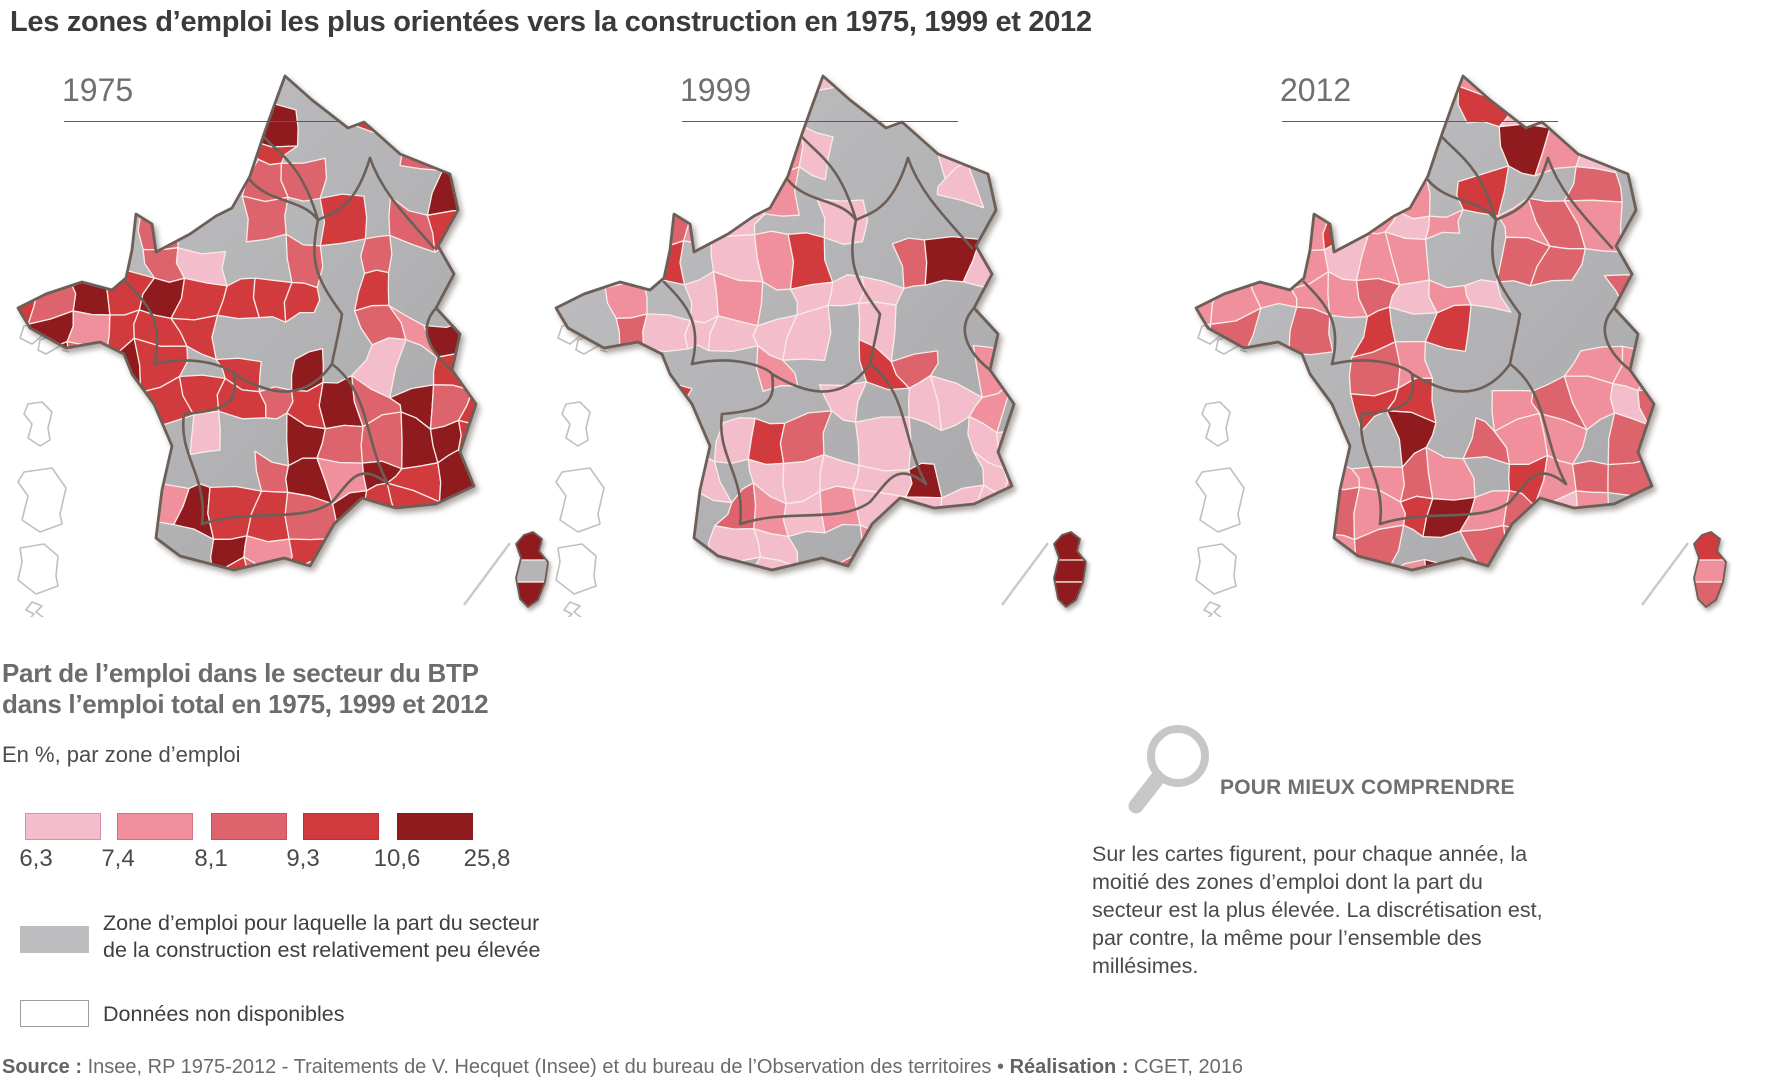 The image size is (1771, 1087). Describe the element at coordinates (118, 858) in the screenshot. I see `scale-break-label: 7,4` at that location.